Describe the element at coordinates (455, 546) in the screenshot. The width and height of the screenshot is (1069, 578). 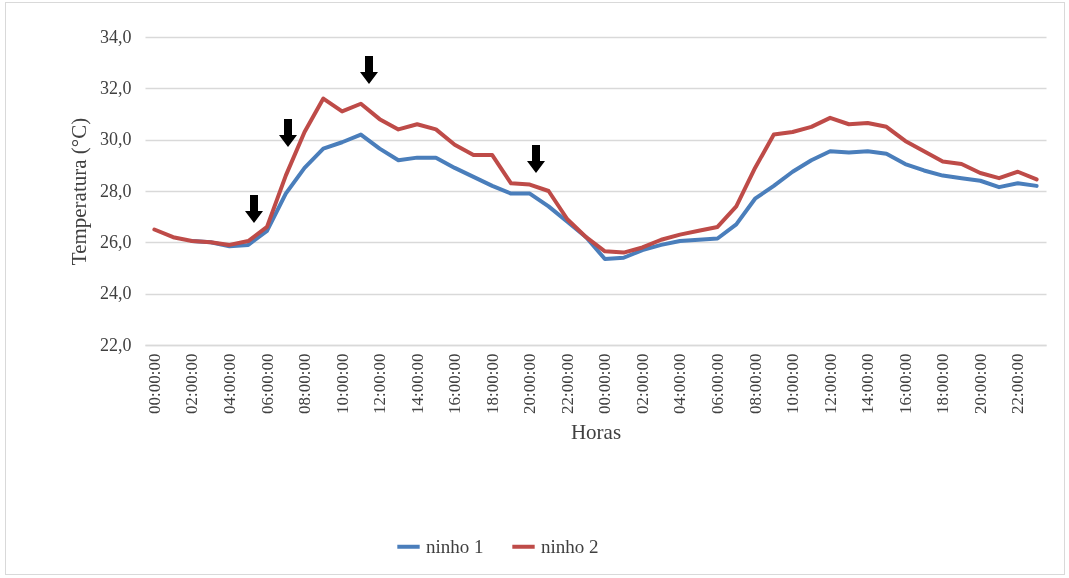
I see `legend-label: ninho 1` at that location.